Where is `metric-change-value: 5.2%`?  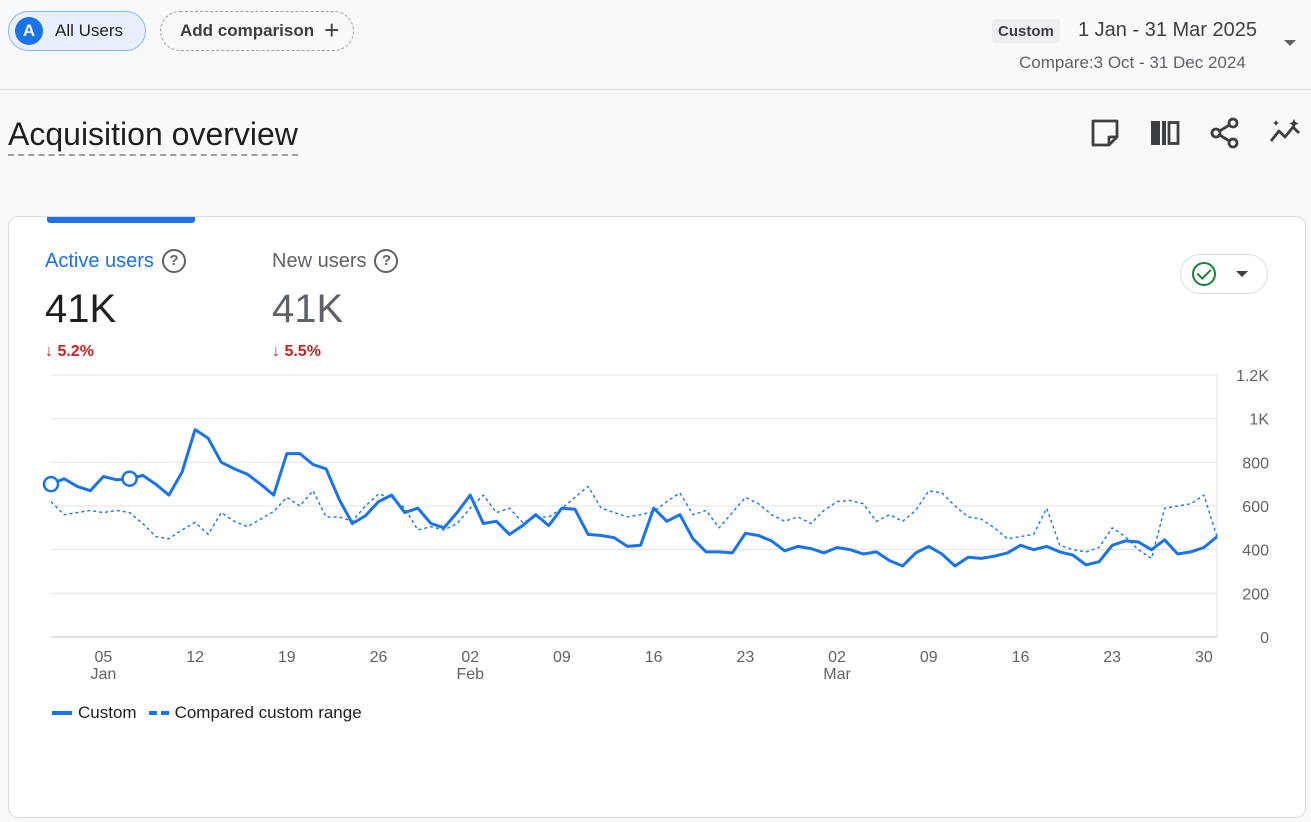 metric-change-value: 5.2% is located at coordinates (75, 351).